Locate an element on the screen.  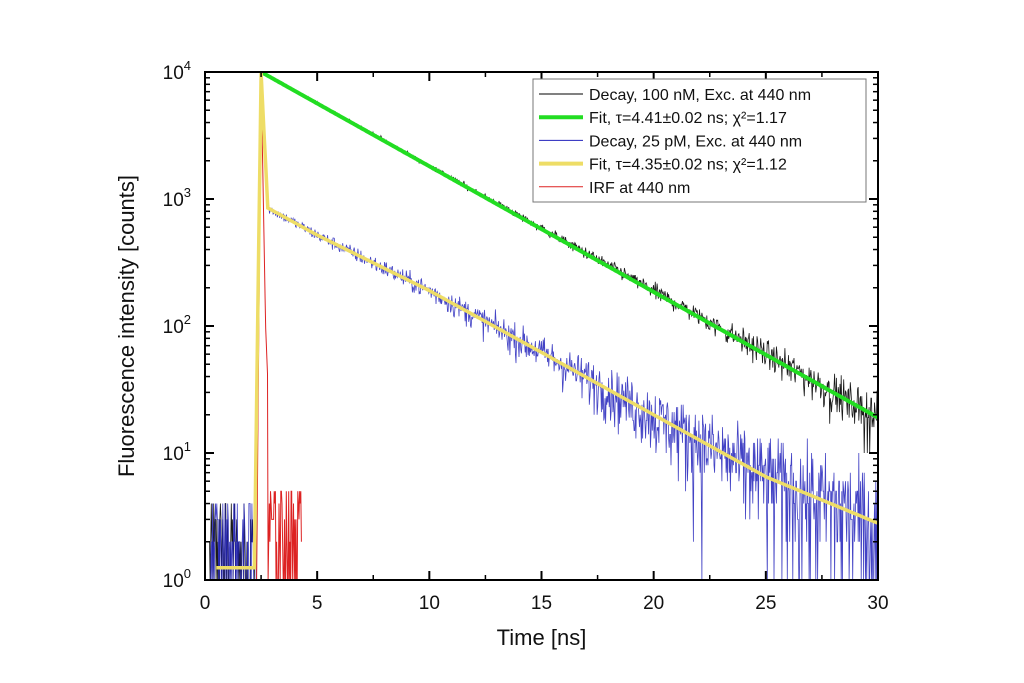
legend-entry: Fit, τ=4.35±0.02 ns; χ²=1.12 is located at coordinates (688, 165).